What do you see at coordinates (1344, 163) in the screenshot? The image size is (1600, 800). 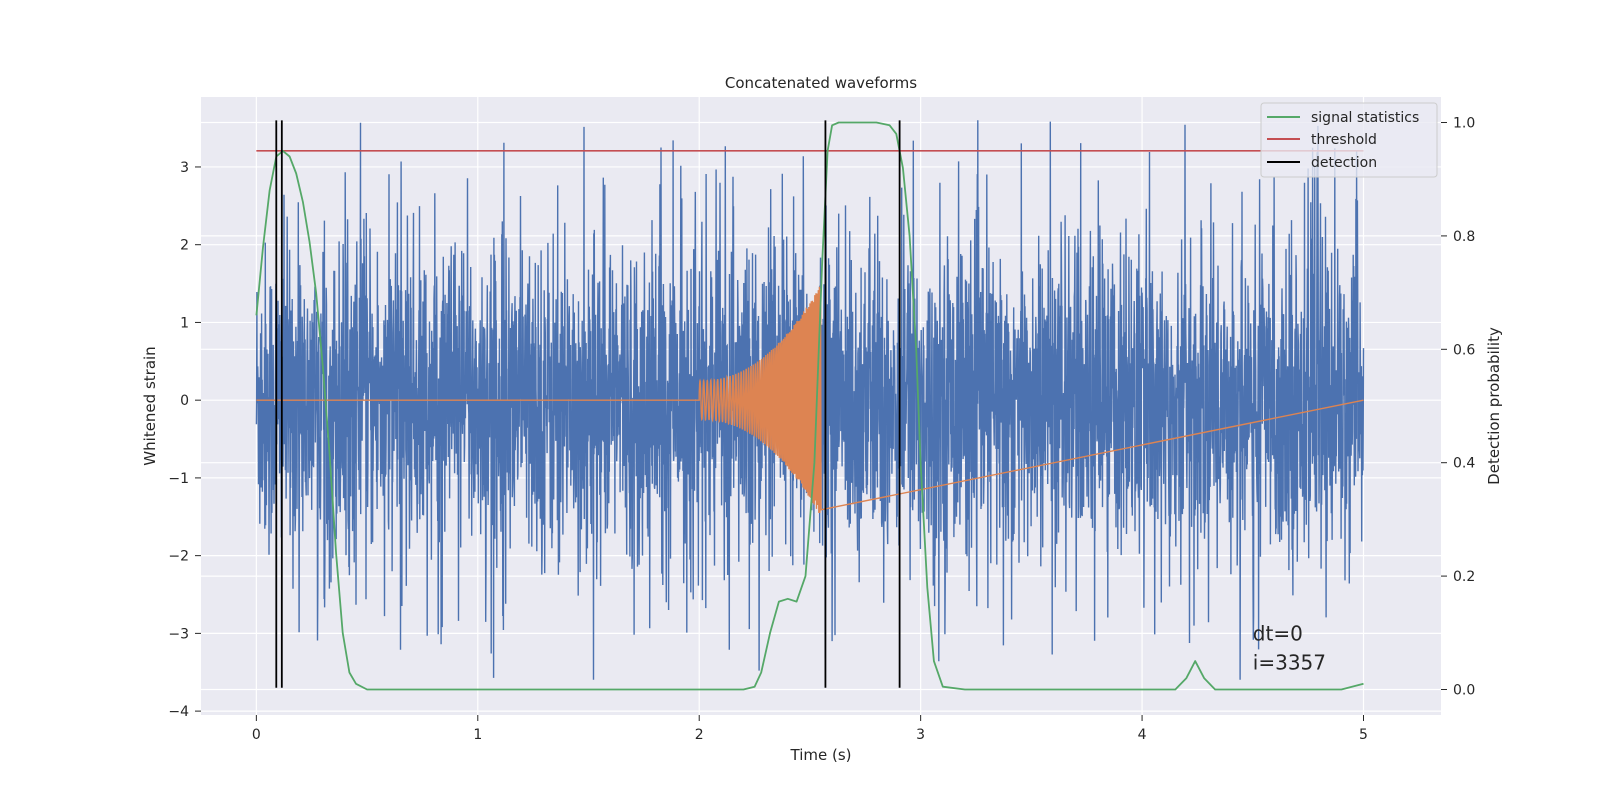 I see `legend-label-detection: detection` at bounding box center [1344, 163].